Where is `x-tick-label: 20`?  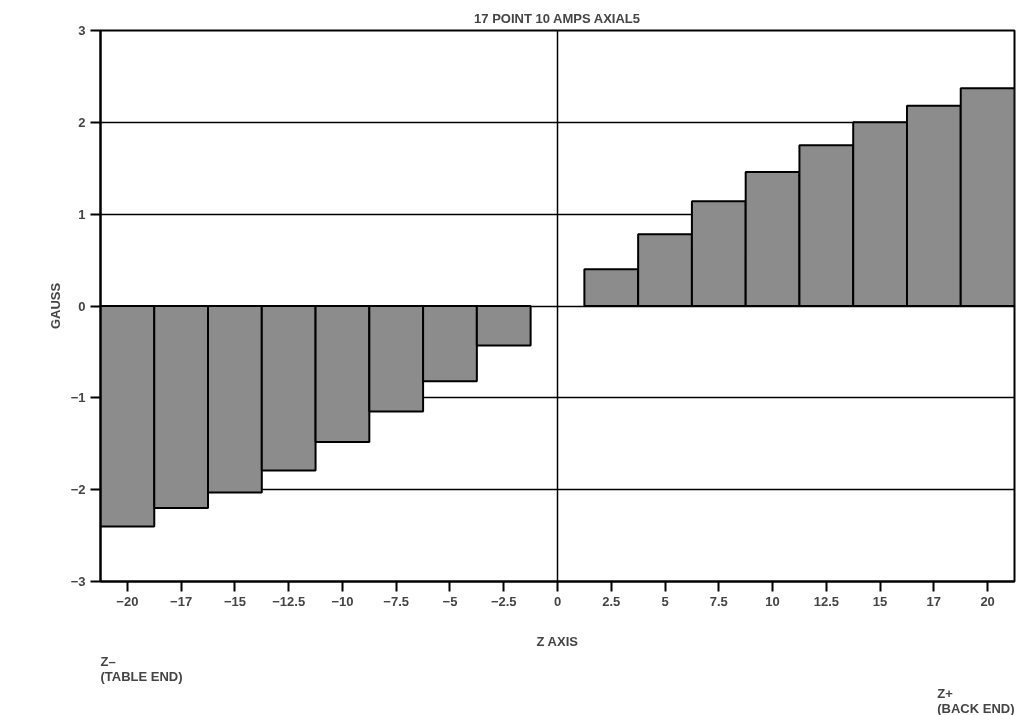
x-tick-label: 20 is located at coordinates (987, 601).